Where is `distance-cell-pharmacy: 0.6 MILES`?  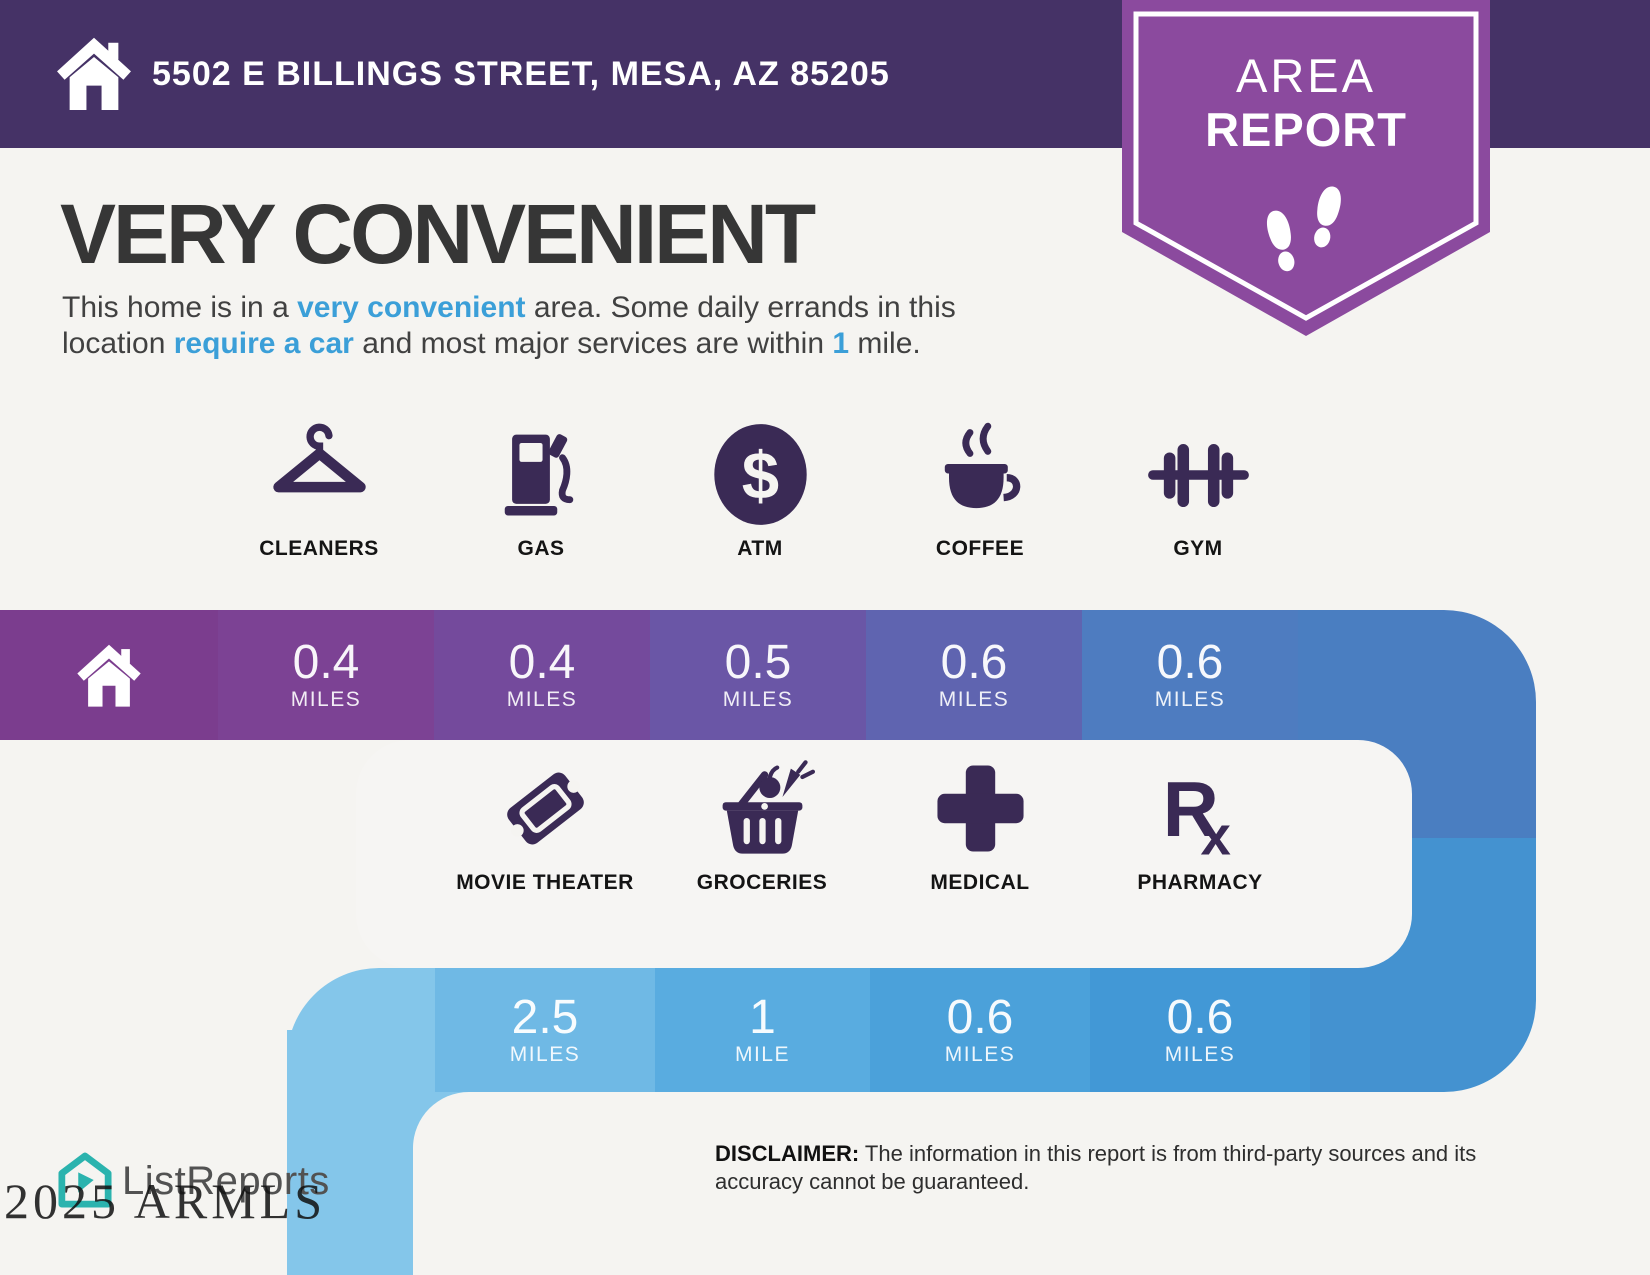 distance-cell-pharmacy: 0.6 MILES is located at coordinates (1200, 1030).